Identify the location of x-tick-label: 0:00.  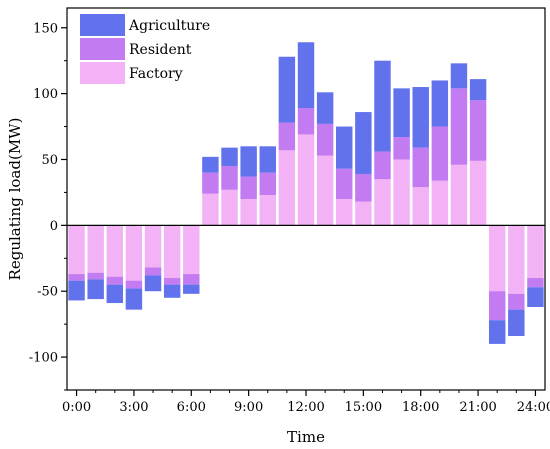
(76, 407).